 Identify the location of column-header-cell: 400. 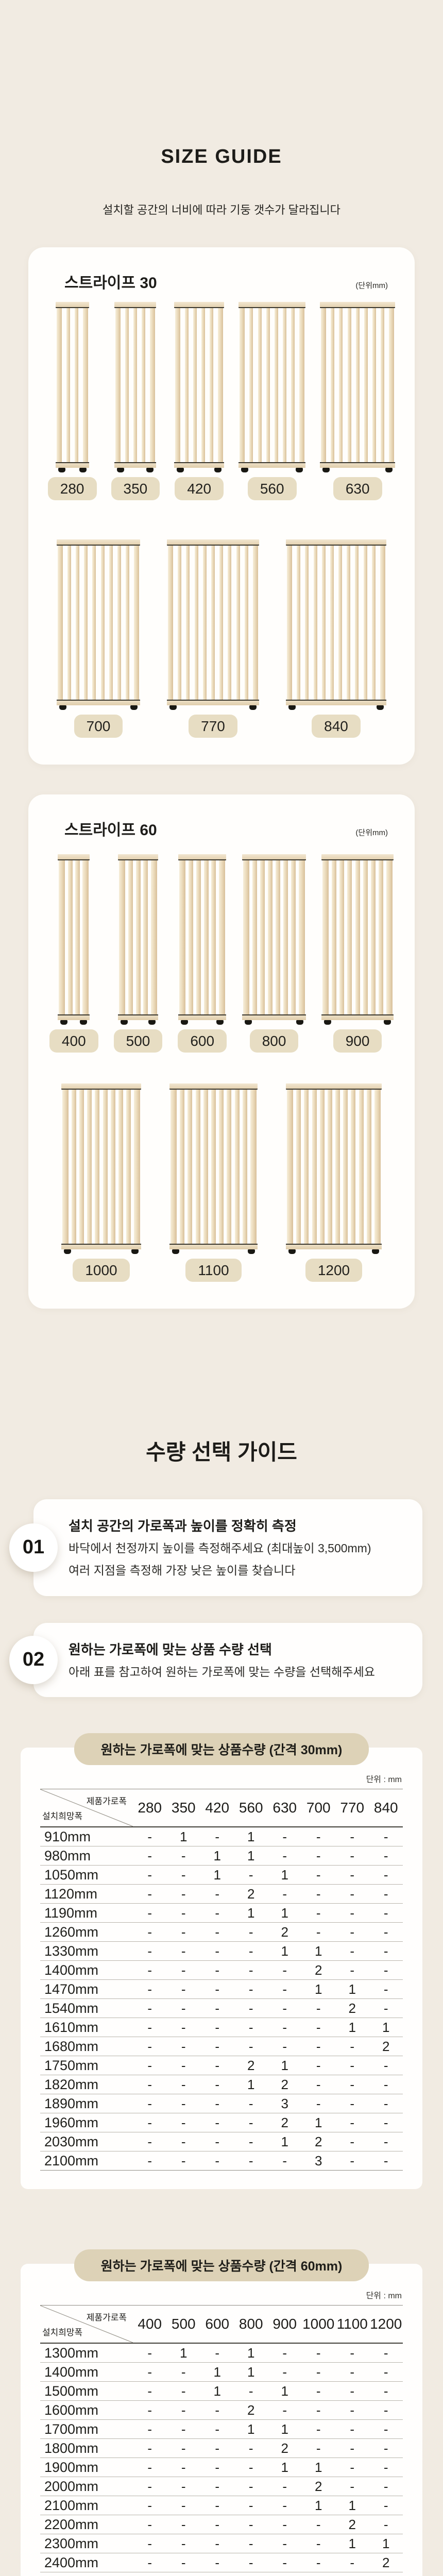
(150, 2324).